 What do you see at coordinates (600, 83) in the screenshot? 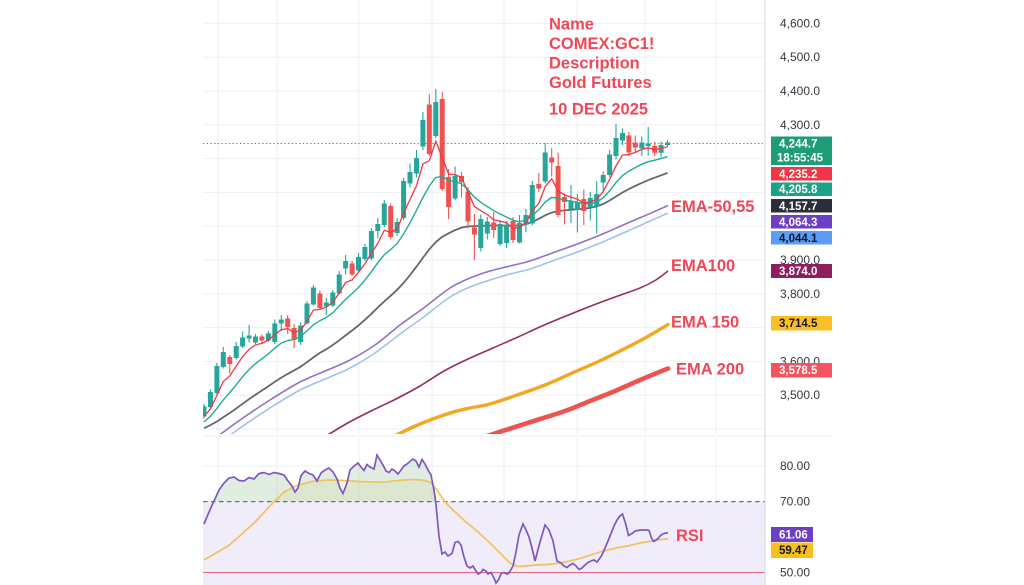
I see `svg-text: Gold Futures` at bounding box center [600, 83].